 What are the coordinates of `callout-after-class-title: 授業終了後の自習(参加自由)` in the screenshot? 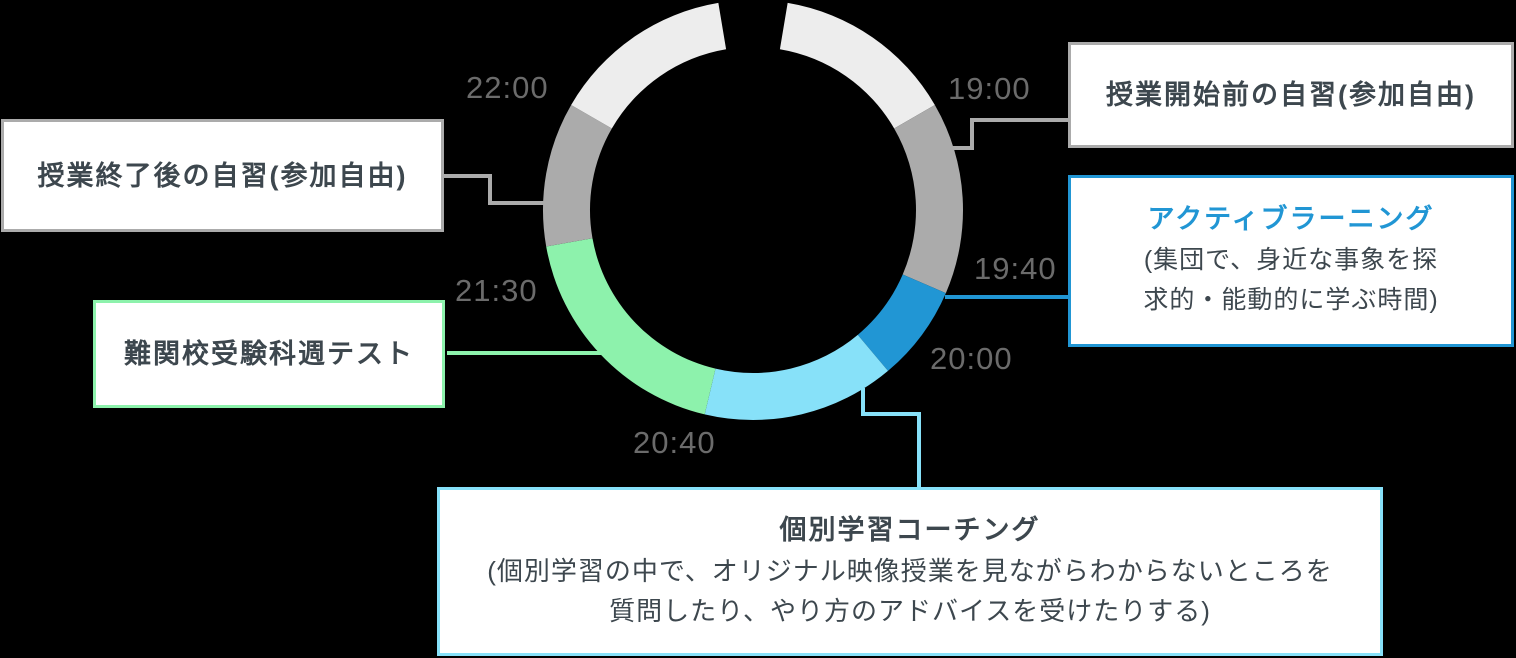 It's located at (222, 175).